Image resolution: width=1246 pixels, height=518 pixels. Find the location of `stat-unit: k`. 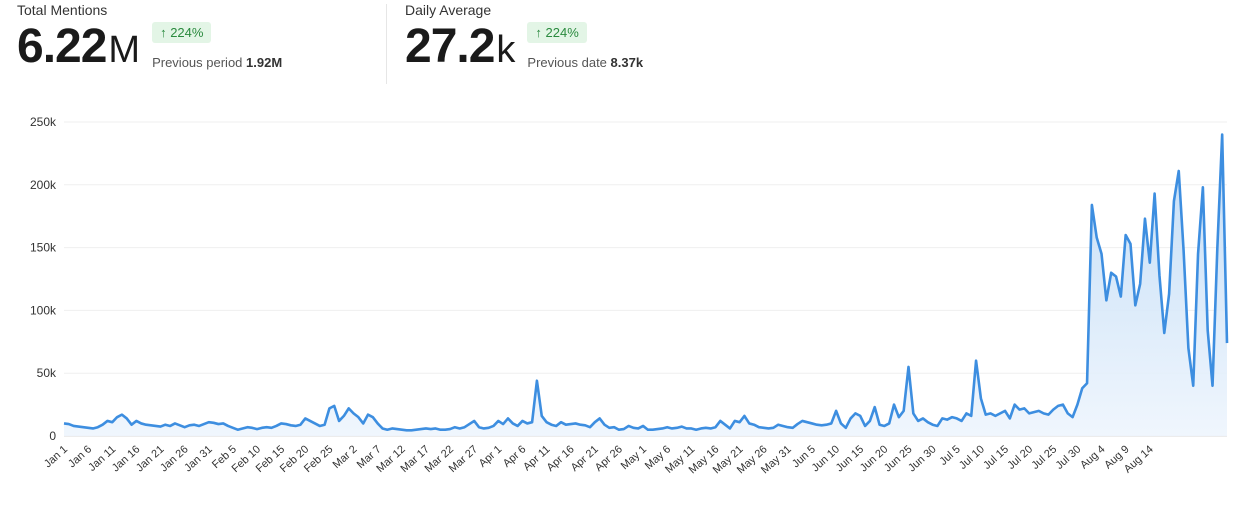

stat-unit: k is located at coordinates (506, 50).